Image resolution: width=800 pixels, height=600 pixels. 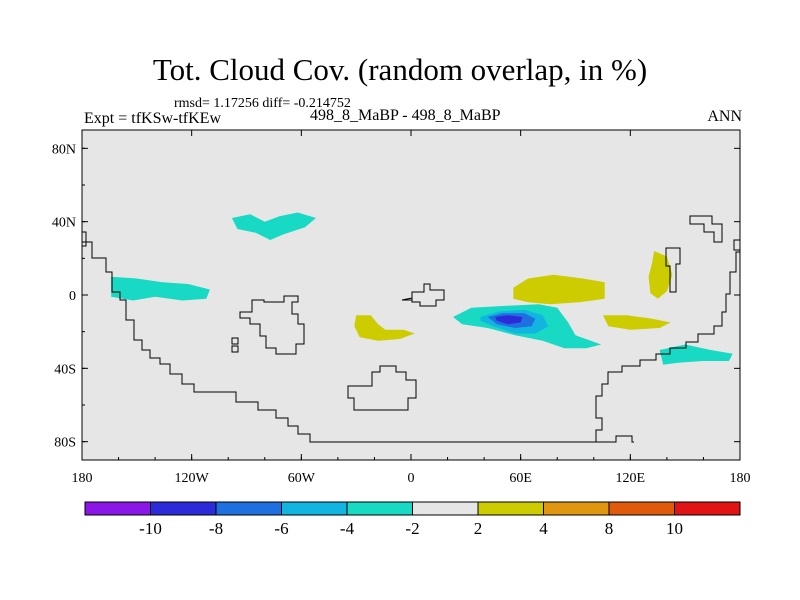 What do you see at coordinates (72, 296) in the screenshot?
I see `y-tick-label: 0` at bounding box center [72, 296].